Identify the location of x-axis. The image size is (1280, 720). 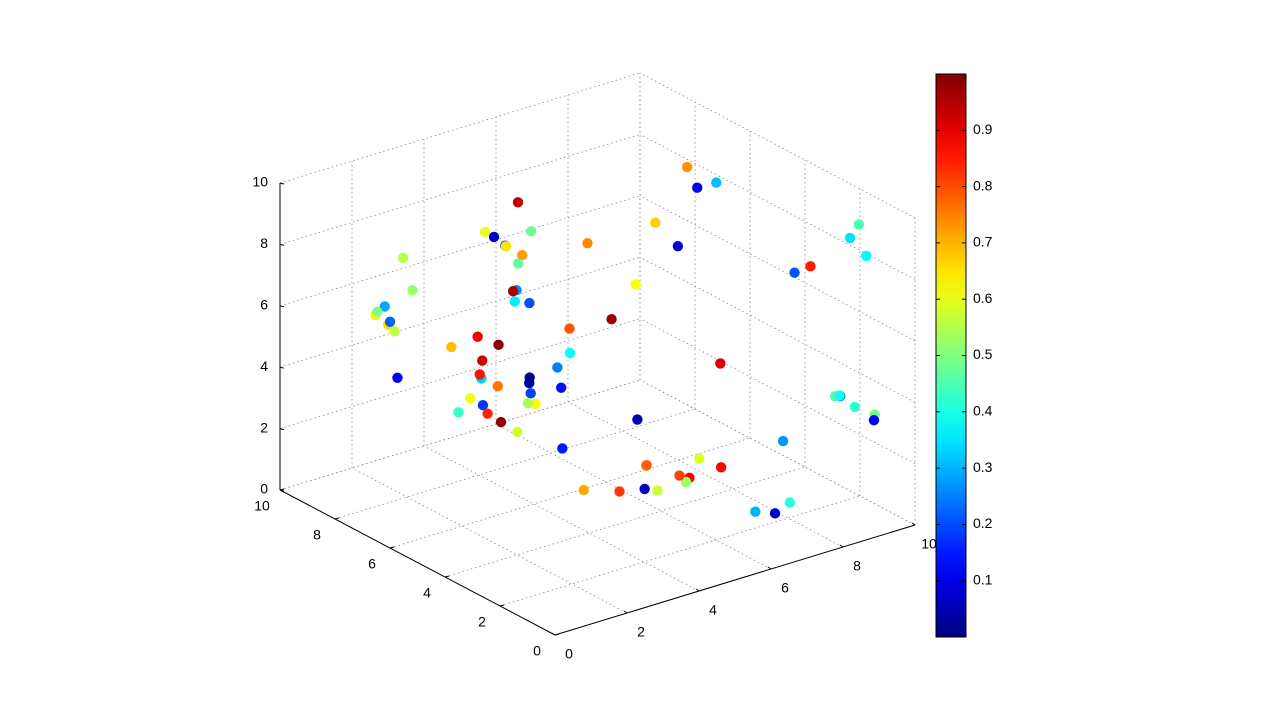
(735, 580).